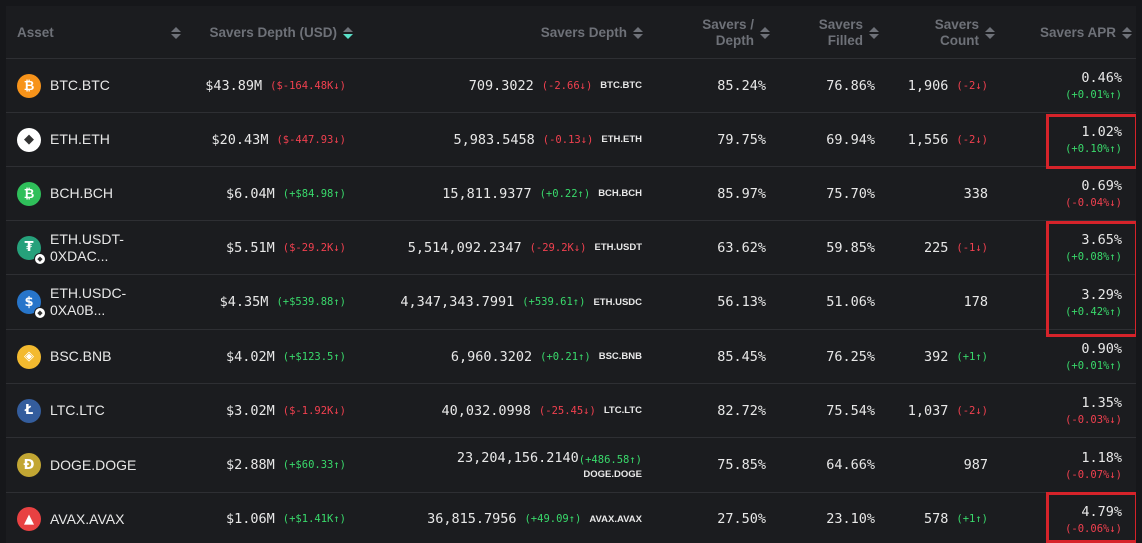  I want to click on count-value: 392, so click(936, 356).